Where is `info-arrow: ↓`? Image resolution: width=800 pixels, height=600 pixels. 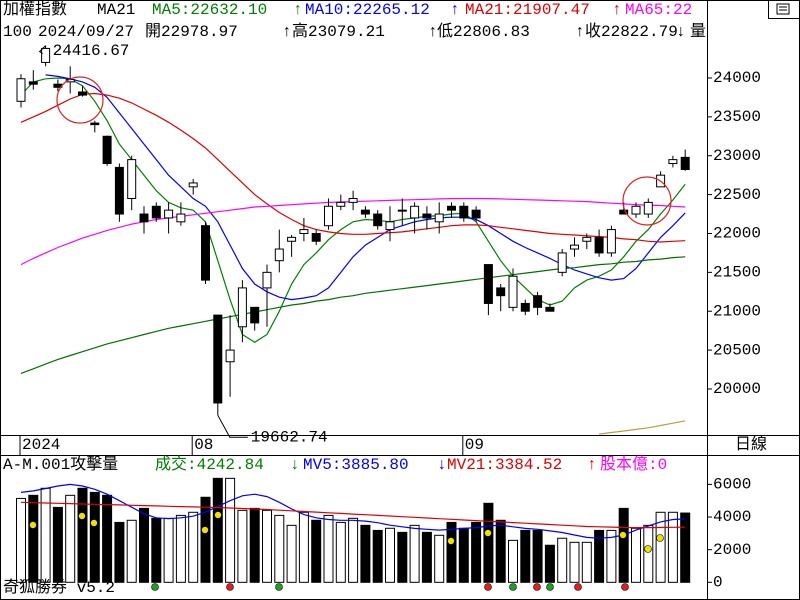
info-arrow: ↓ is located at coordinates (681, 32).